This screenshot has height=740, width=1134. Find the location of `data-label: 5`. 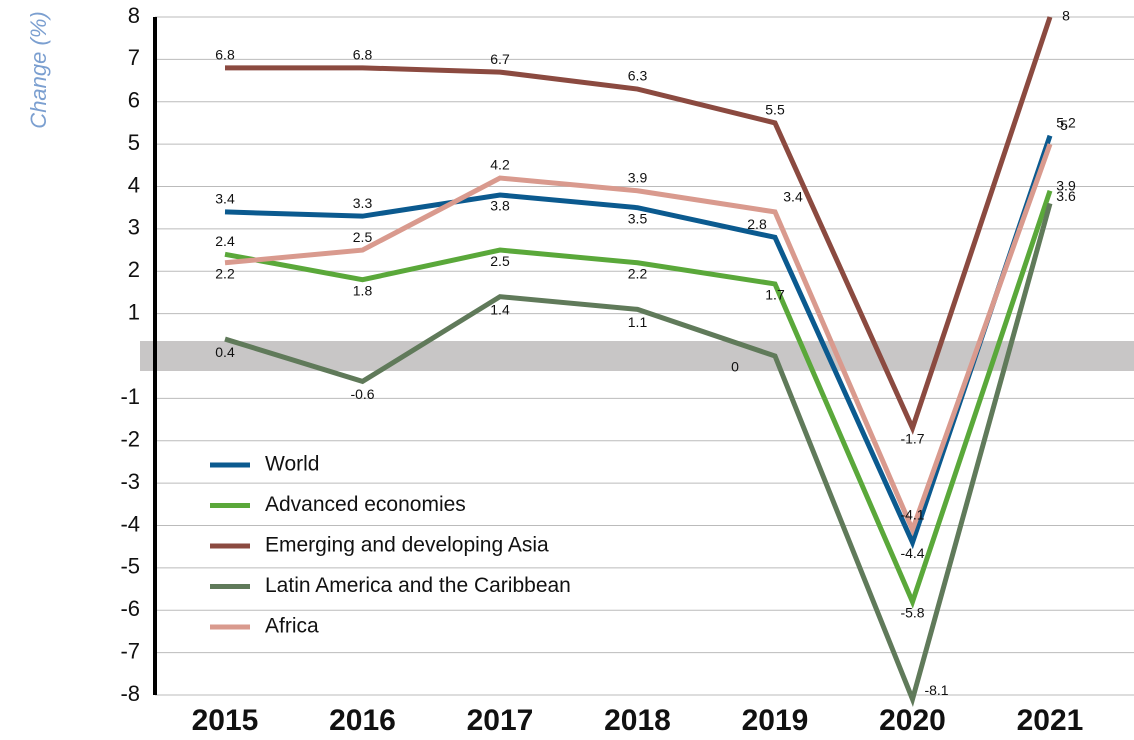

data-label: 5 is located at coordinates (1064, 125).